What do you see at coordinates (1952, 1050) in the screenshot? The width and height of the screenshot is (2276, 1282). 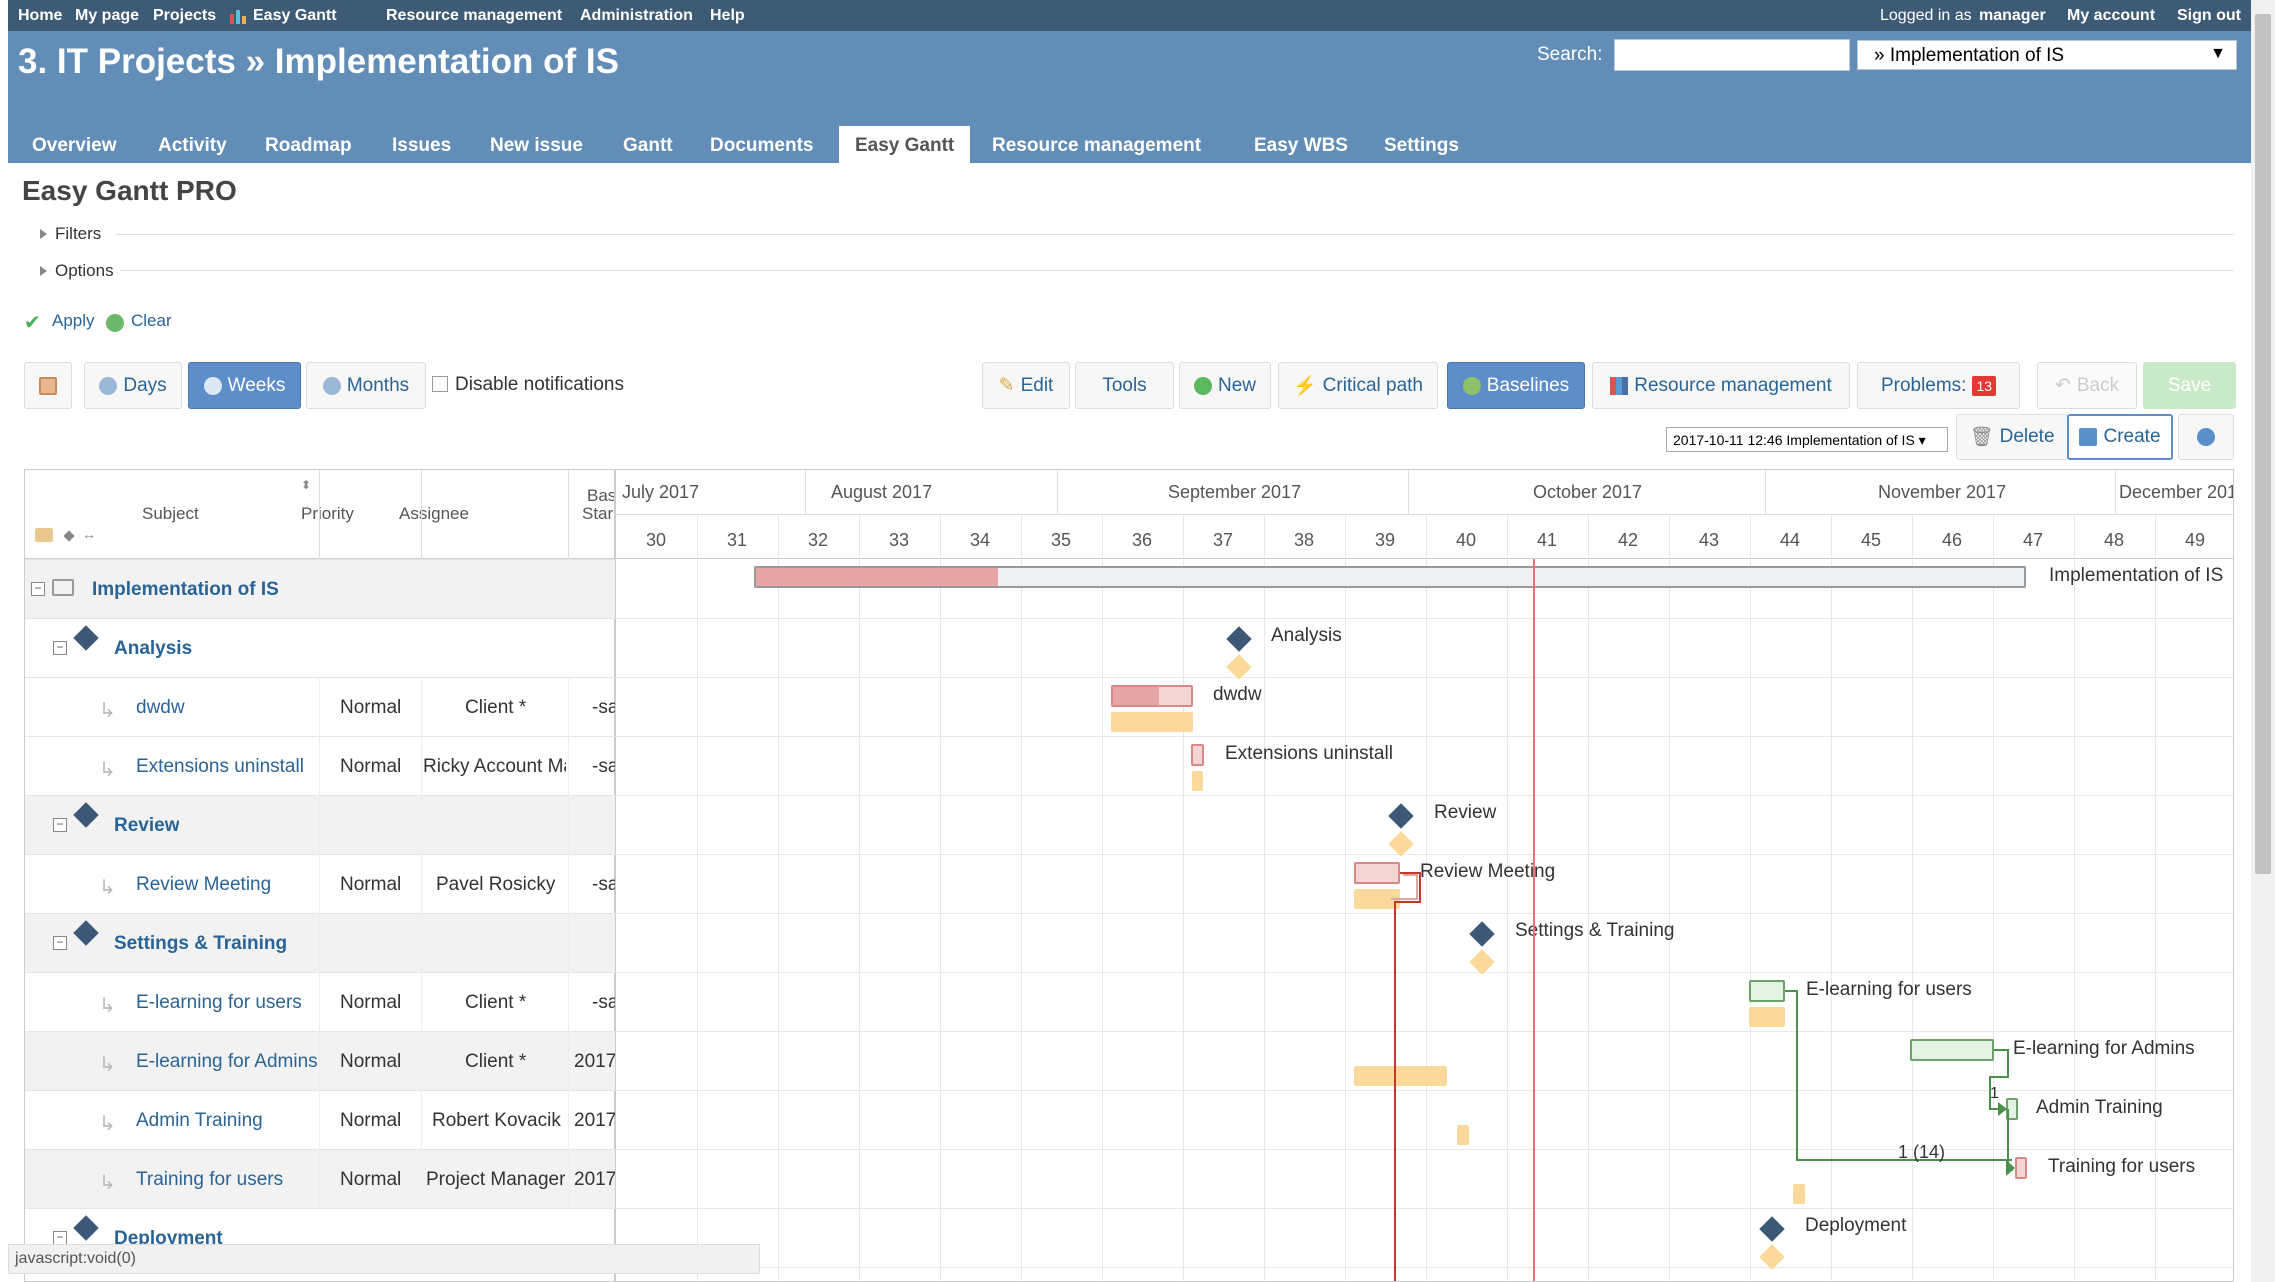 I see `task-bar-elearning-admins` at bounding box center [1952, 1050].